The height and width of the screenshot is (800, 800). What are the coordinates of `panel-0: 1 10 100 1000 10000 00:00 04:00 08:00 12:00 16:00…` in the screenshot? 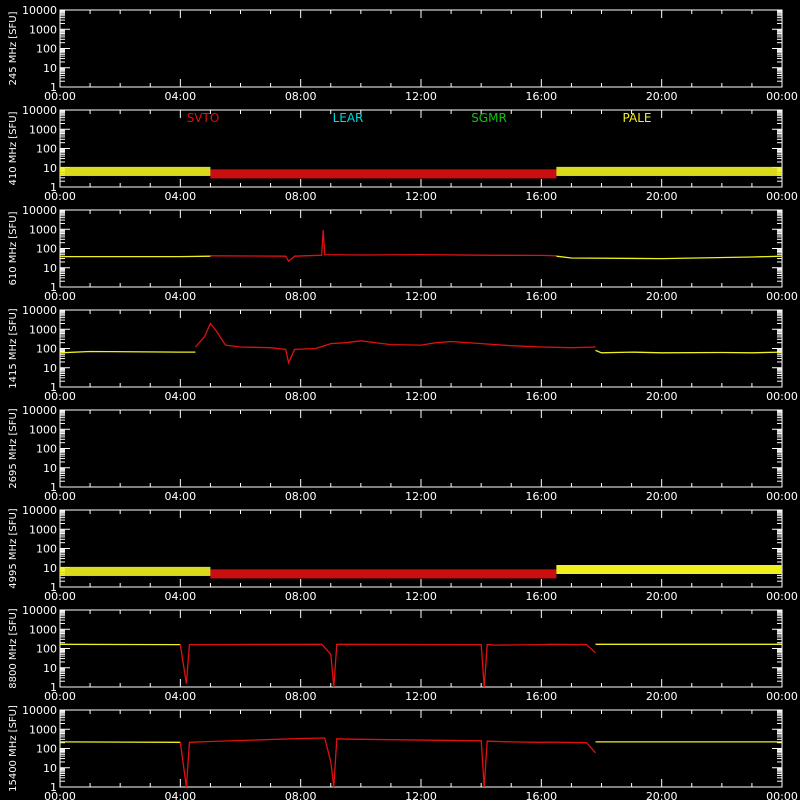 It's located at (403, 53).